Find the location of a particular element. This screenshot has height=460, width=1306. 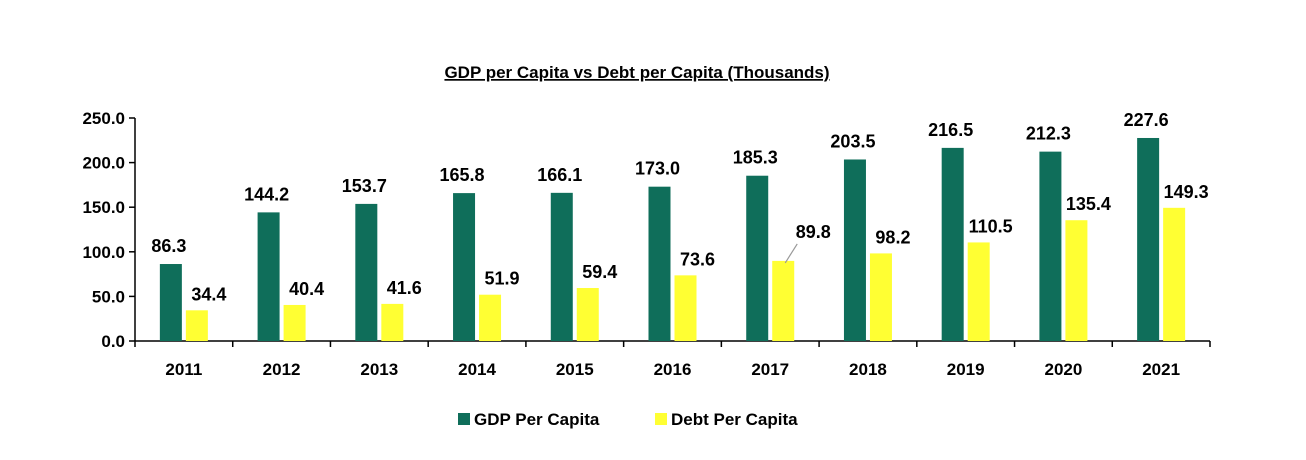

y-axis-tick-label: 150.0 is located at coordinates (103, 207).